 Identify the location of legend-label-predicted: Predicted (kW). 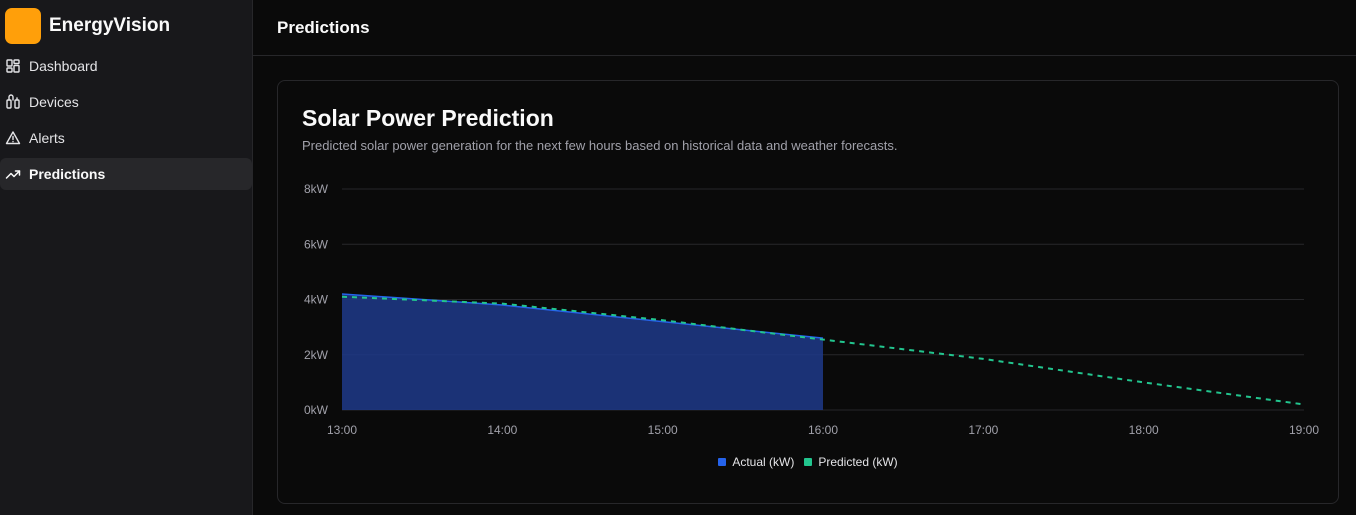
(858, 462).